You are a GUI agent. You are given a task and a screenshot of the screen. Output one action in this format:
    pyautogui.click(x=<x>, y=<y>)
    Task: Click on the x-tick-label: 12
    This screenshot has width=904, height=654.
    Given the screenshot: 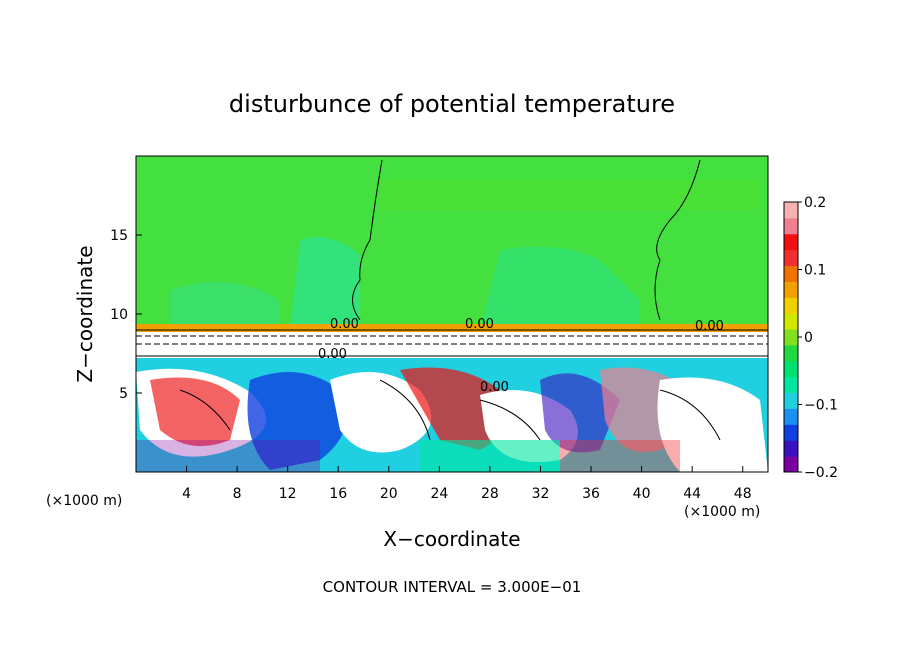 What is the action you would take?
    pyautogui.click(x=288, y=494)
    